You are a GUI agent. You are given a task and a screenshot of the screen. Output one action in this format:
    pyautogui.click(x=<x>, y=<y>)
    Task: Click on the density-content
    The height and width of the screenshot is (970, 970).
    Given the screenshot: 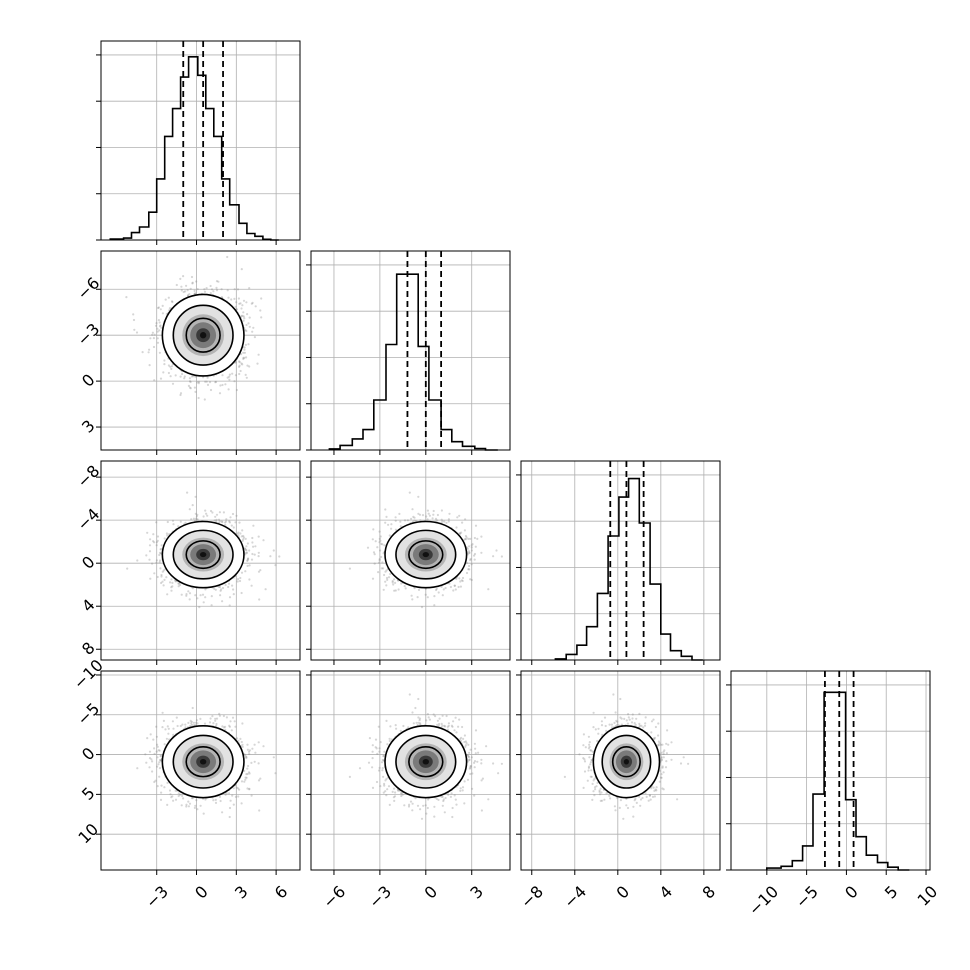 What is the action you would take?
    pyautogui.click(x=203, y=550)
    